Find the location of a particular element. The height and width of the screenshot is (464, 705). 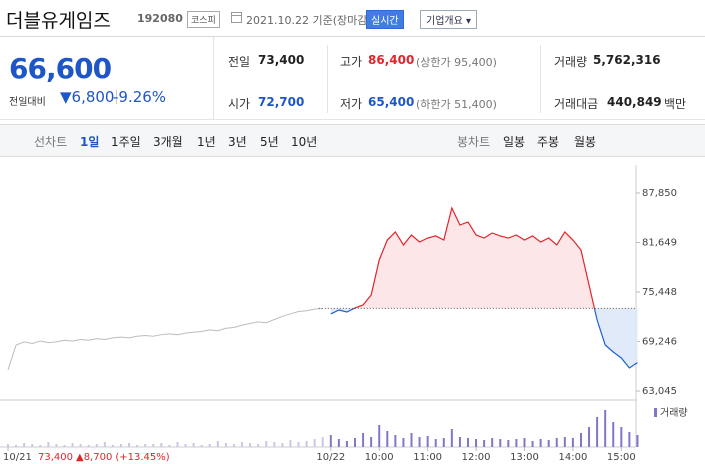

tab-label: 봉차트 is located at coordinates (474, 142).